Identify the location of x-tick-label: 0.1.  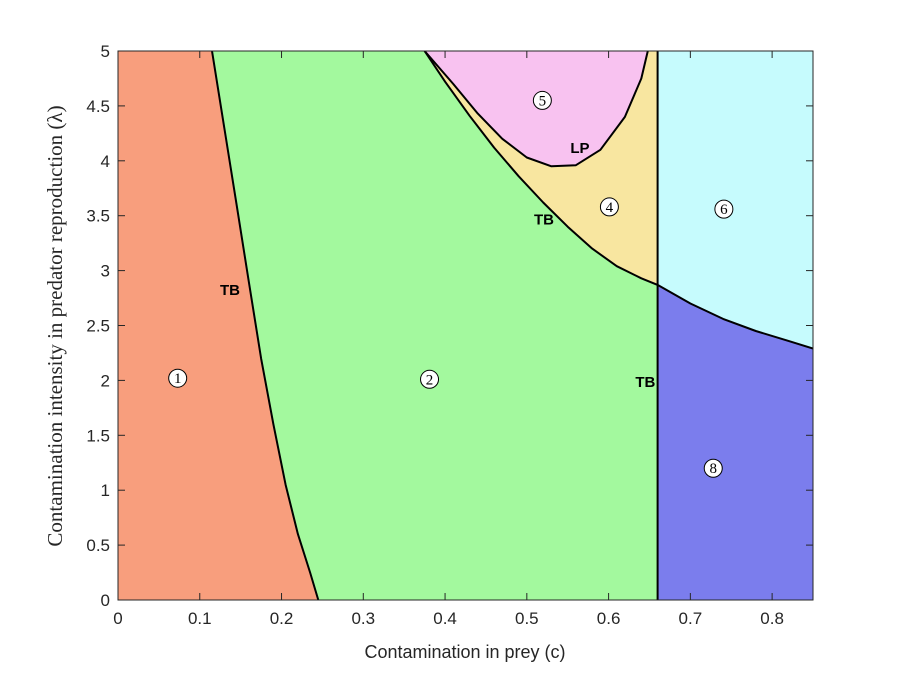
(200, 618).